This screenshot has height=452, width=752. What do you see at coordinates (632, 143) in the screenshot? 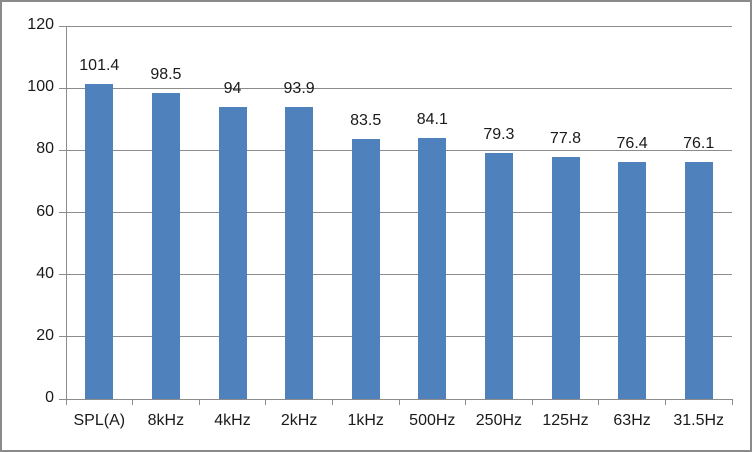
I see `bar-value-label: 76.4` at bounding box center [632, 143].